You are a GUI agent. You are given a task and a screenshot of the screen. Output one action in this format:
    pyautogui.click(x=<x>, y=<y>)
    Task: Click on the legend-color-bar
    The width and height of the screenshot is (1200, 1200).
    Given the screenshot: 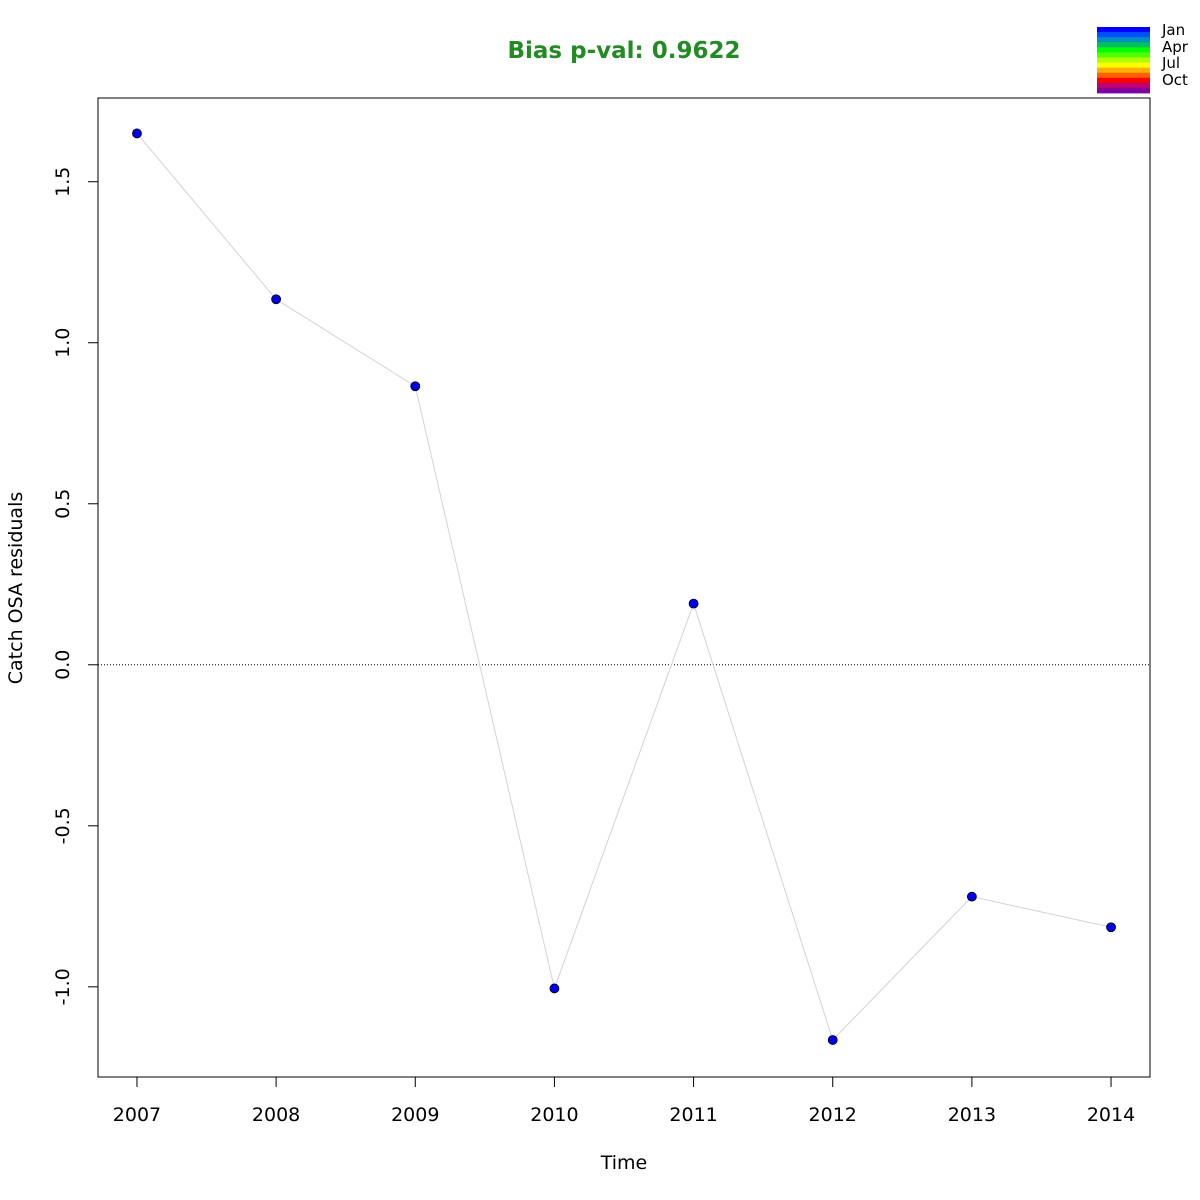 What is the action you would take?
    pyautogui.click(x=1123, y=60)
    